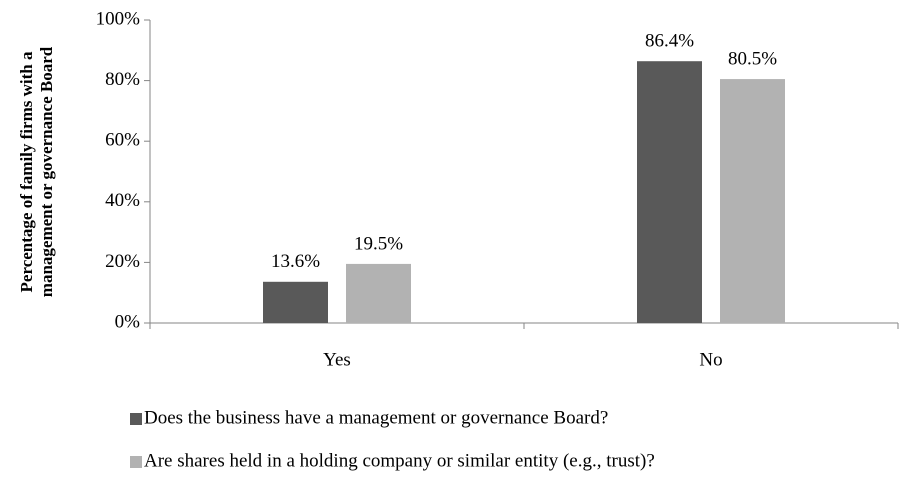  I want to click on value-label: 19.5%, so click(378, 243).